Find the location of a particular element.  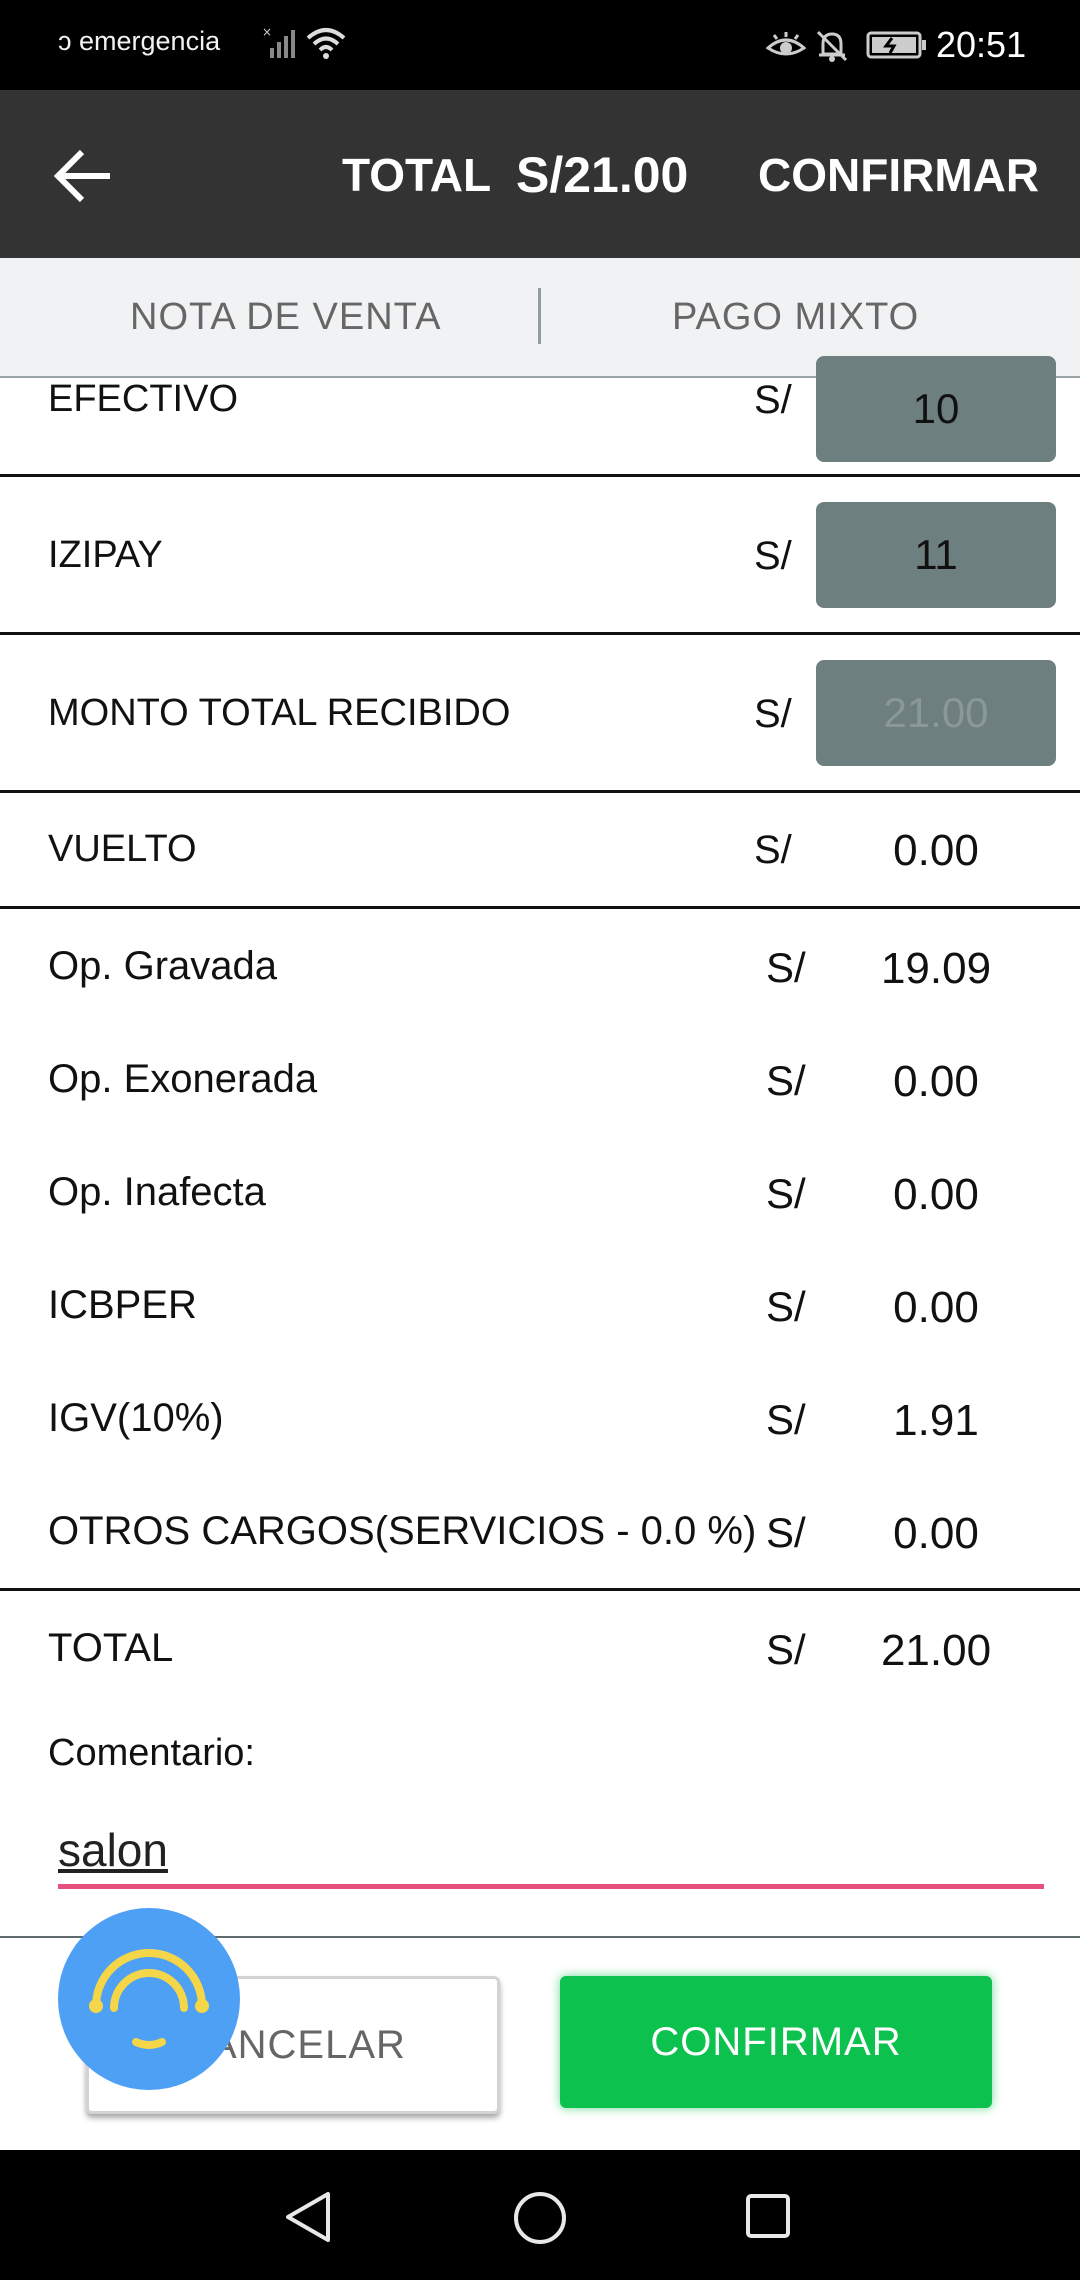

comment-label: Comentario: is located at coordinates (151, 1753).